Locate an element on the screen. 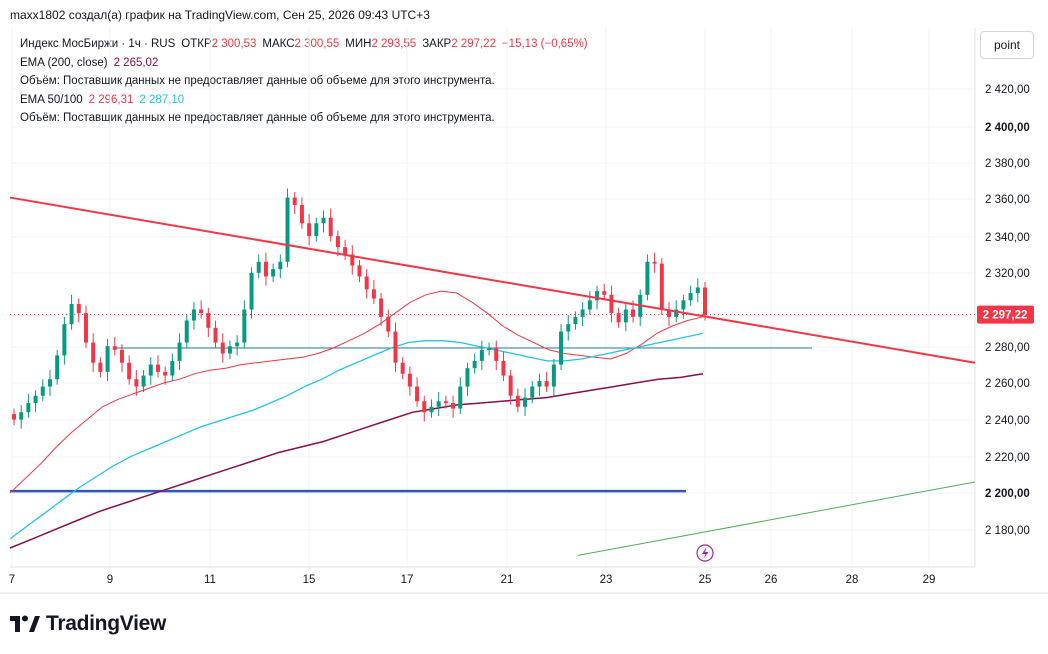 Image resolution: width=1048 pixels, height=654 pixels. close-label: ЗАКР is located at coordinates (437, 44).